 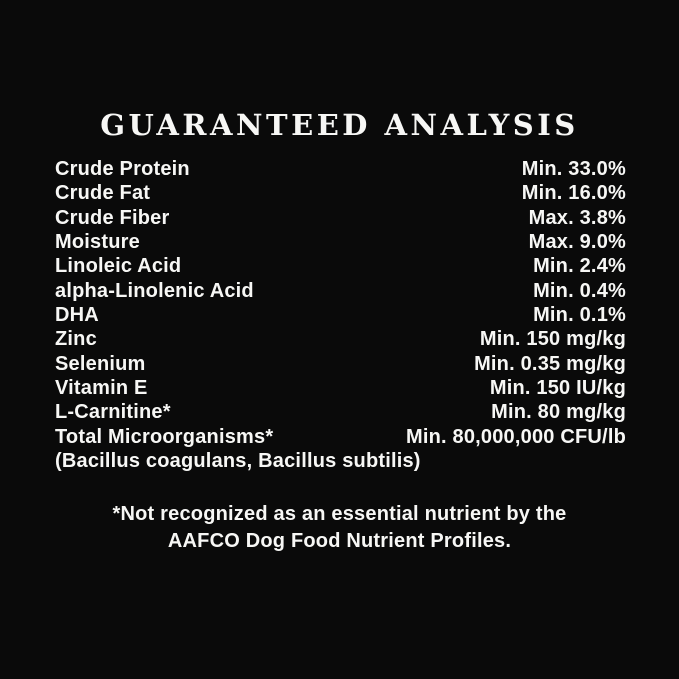 I want to click on analysis-row-species-note: (Bacillus coagulans, Bacillus subtilis), so click(x=340, y=461).